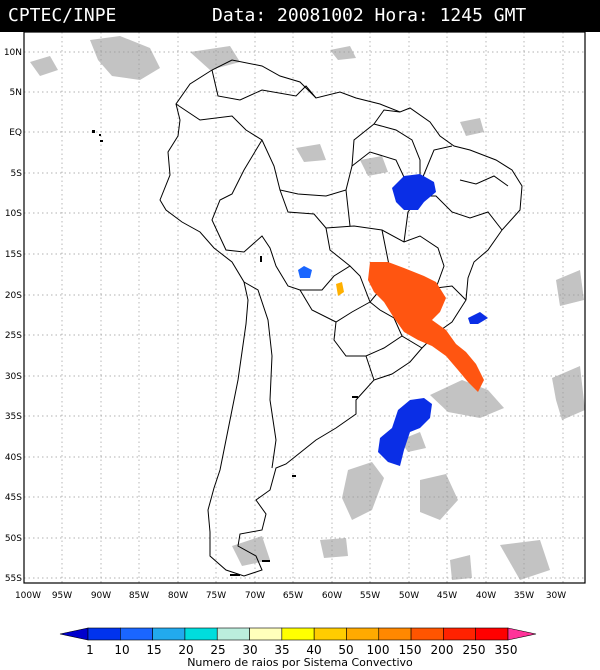 The image size is (600, 670). Describe the element at coordinates (255, 596) in the screenshot. I see `lon-label: 70W` at that location.